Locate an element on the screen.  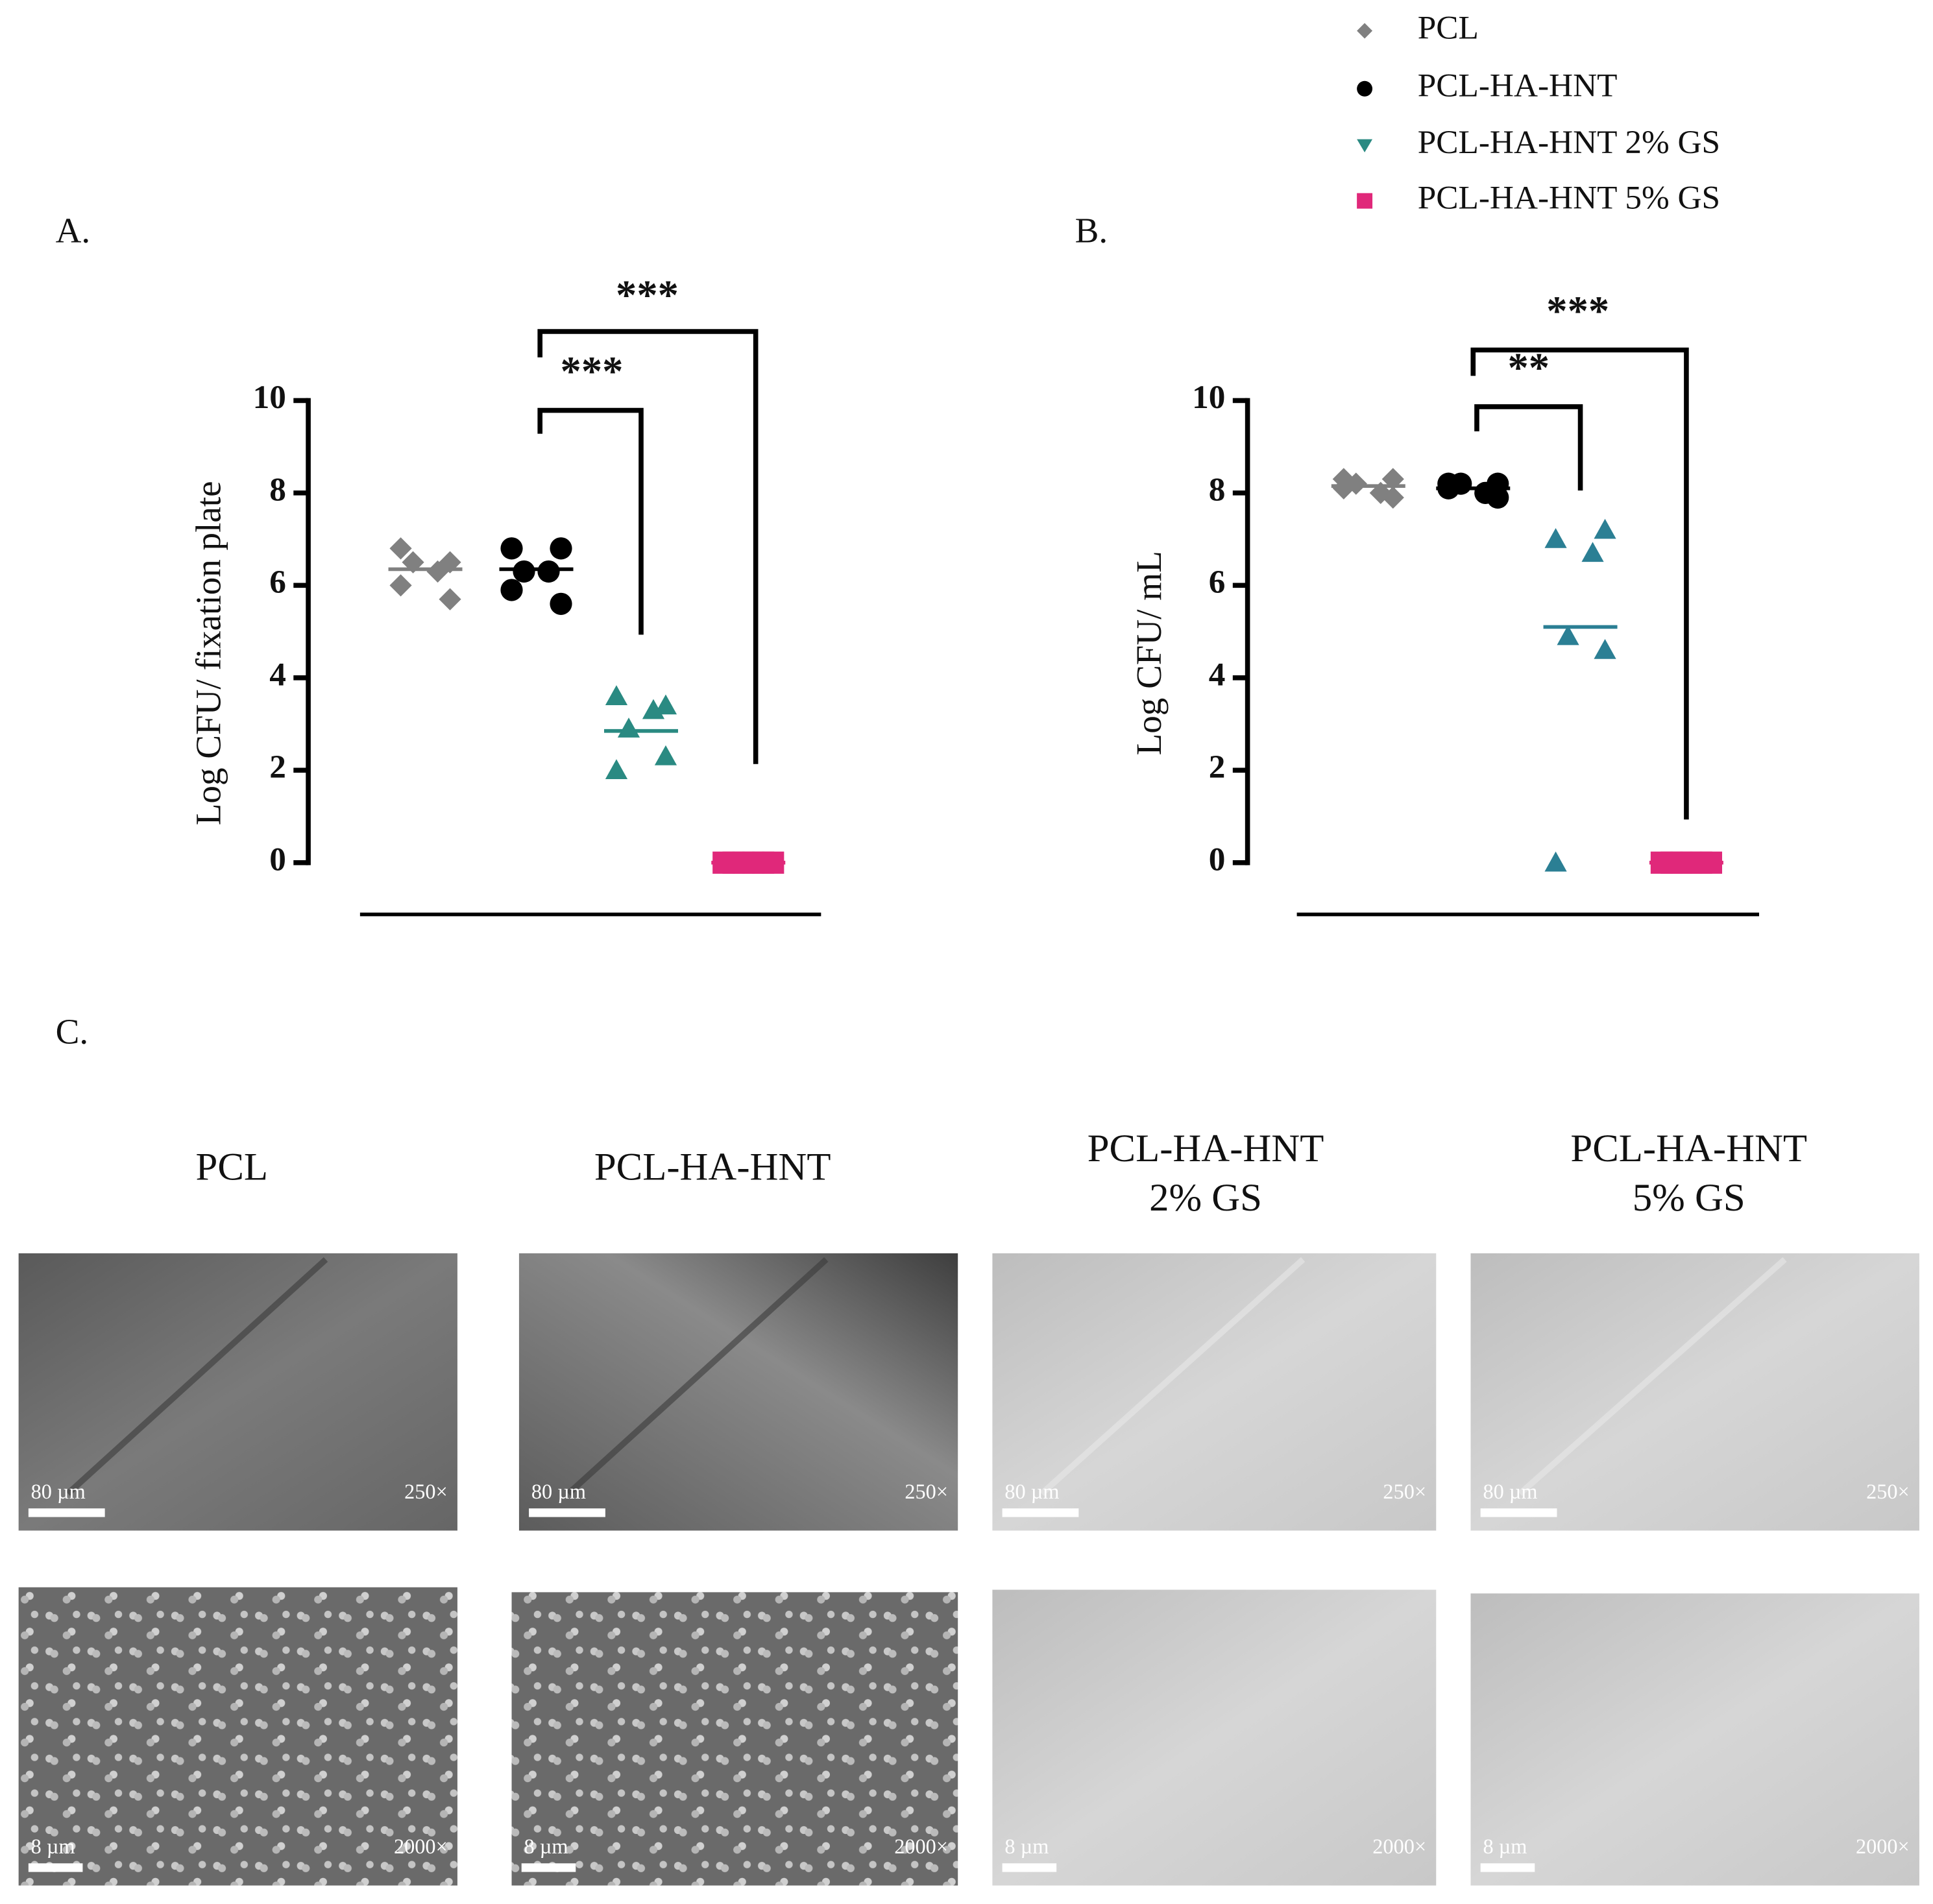
legend-label: PCL-HA-HNT 5% GS is located at coordinates (1569, 197).